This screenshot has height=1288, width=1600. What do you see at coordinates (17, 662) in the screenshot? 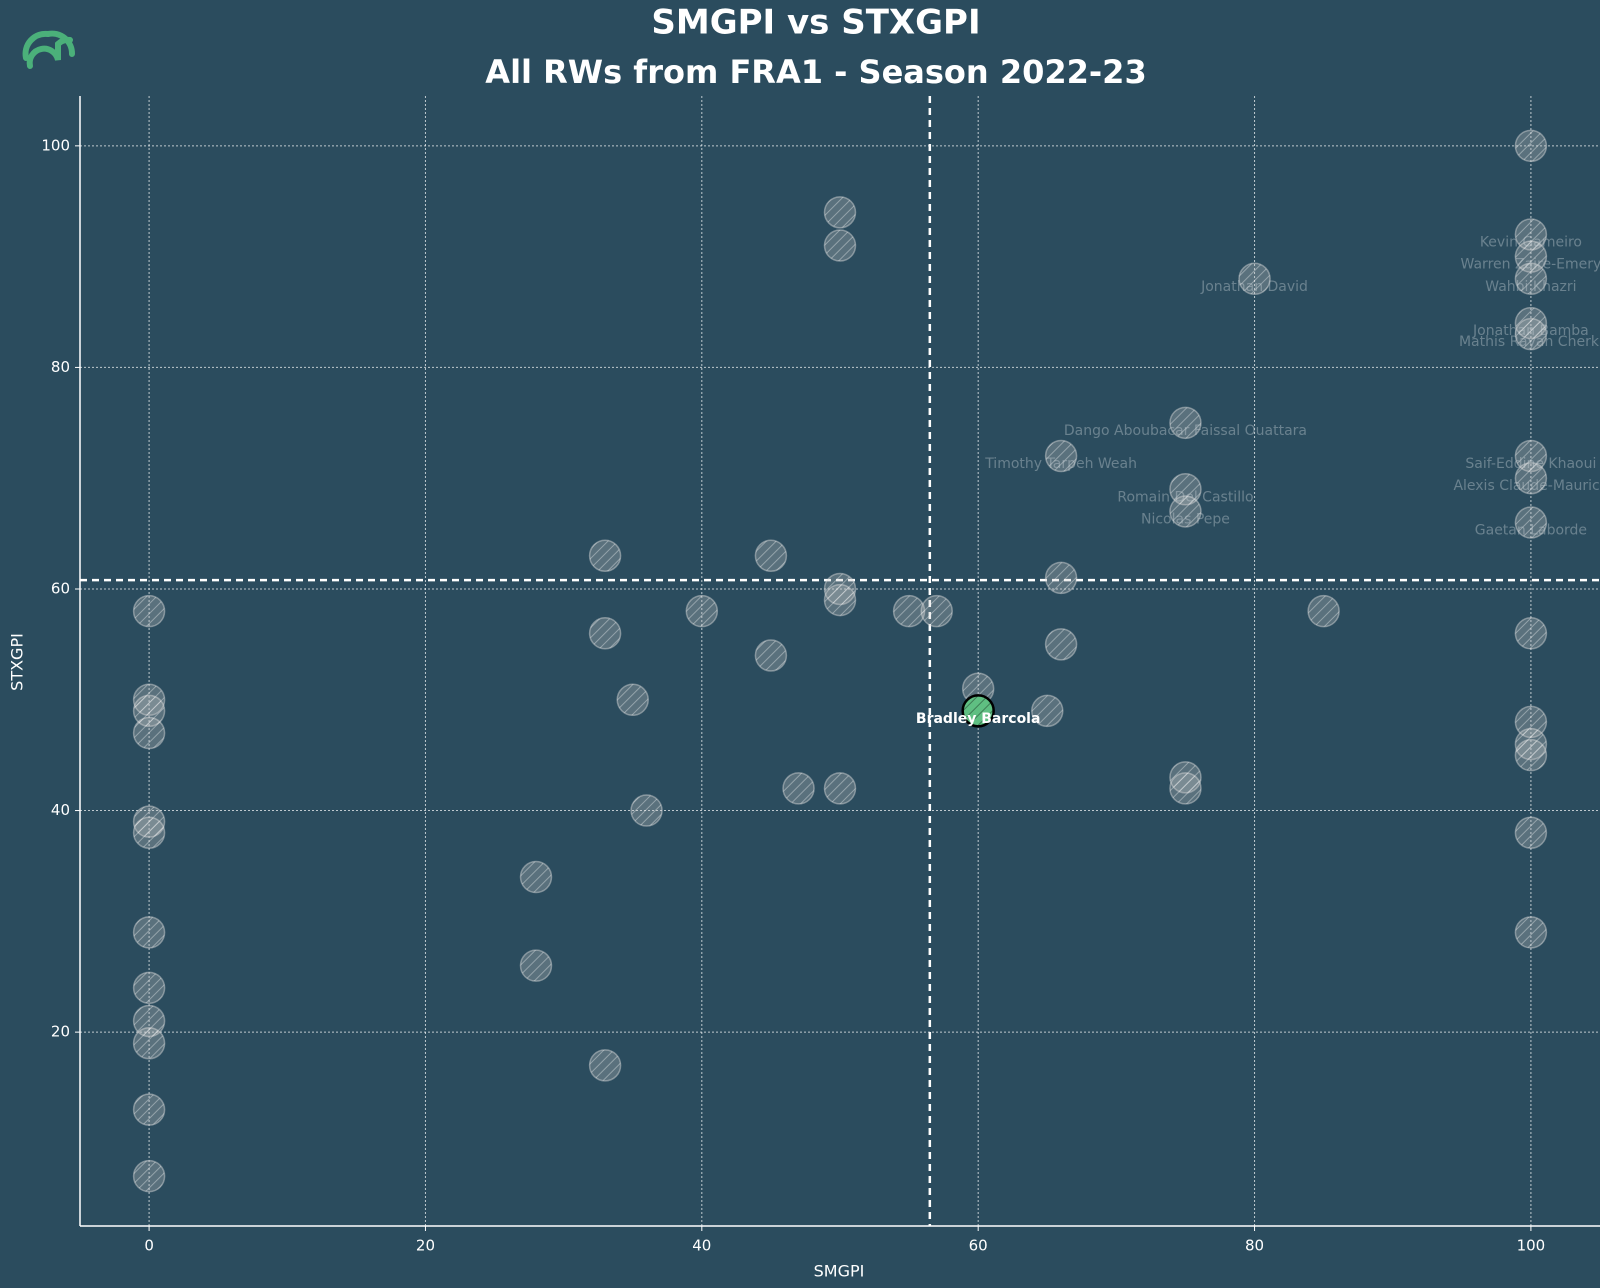
I see `y-axis-label: STXGPI` at bounding box center [17, 662].